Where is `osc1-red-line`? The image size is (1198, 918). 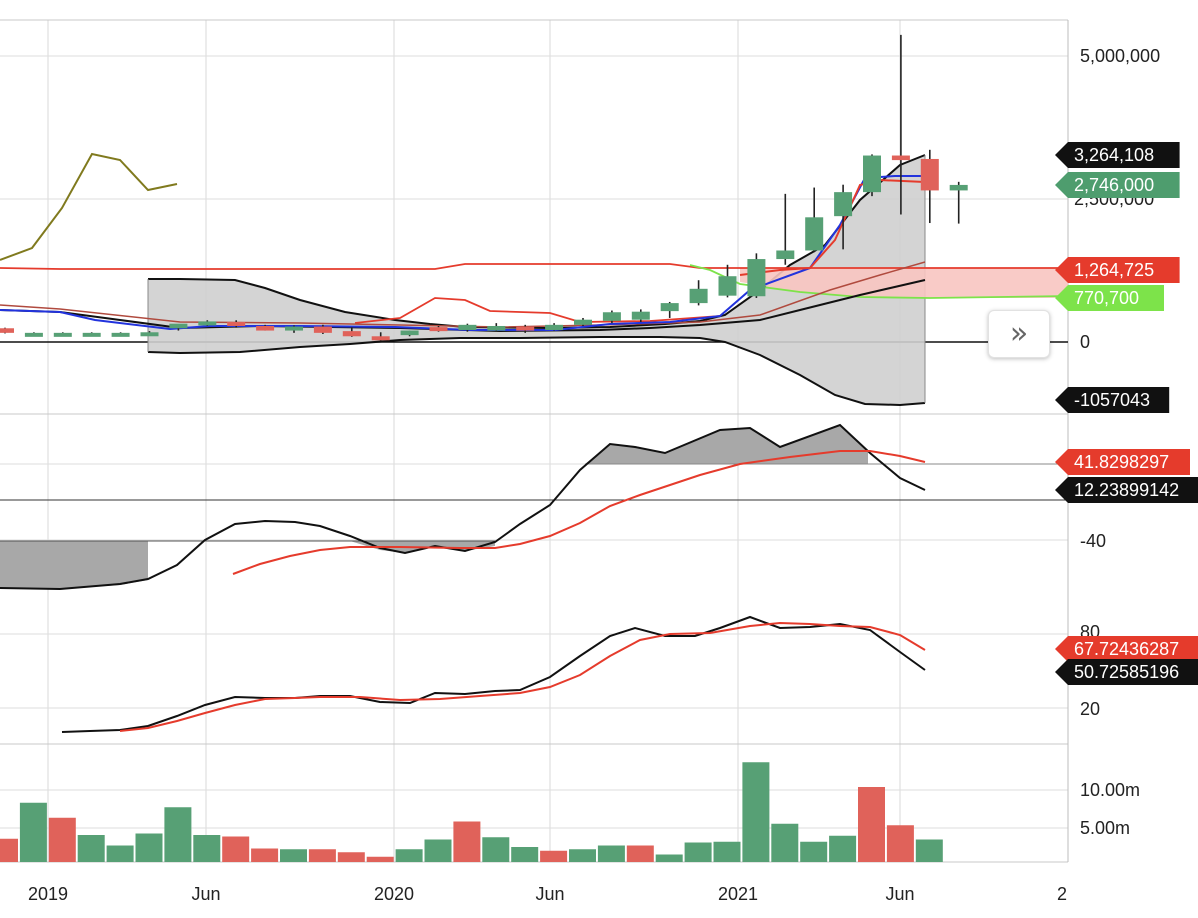 osc1-red-line is located at coordinates (579, 512).